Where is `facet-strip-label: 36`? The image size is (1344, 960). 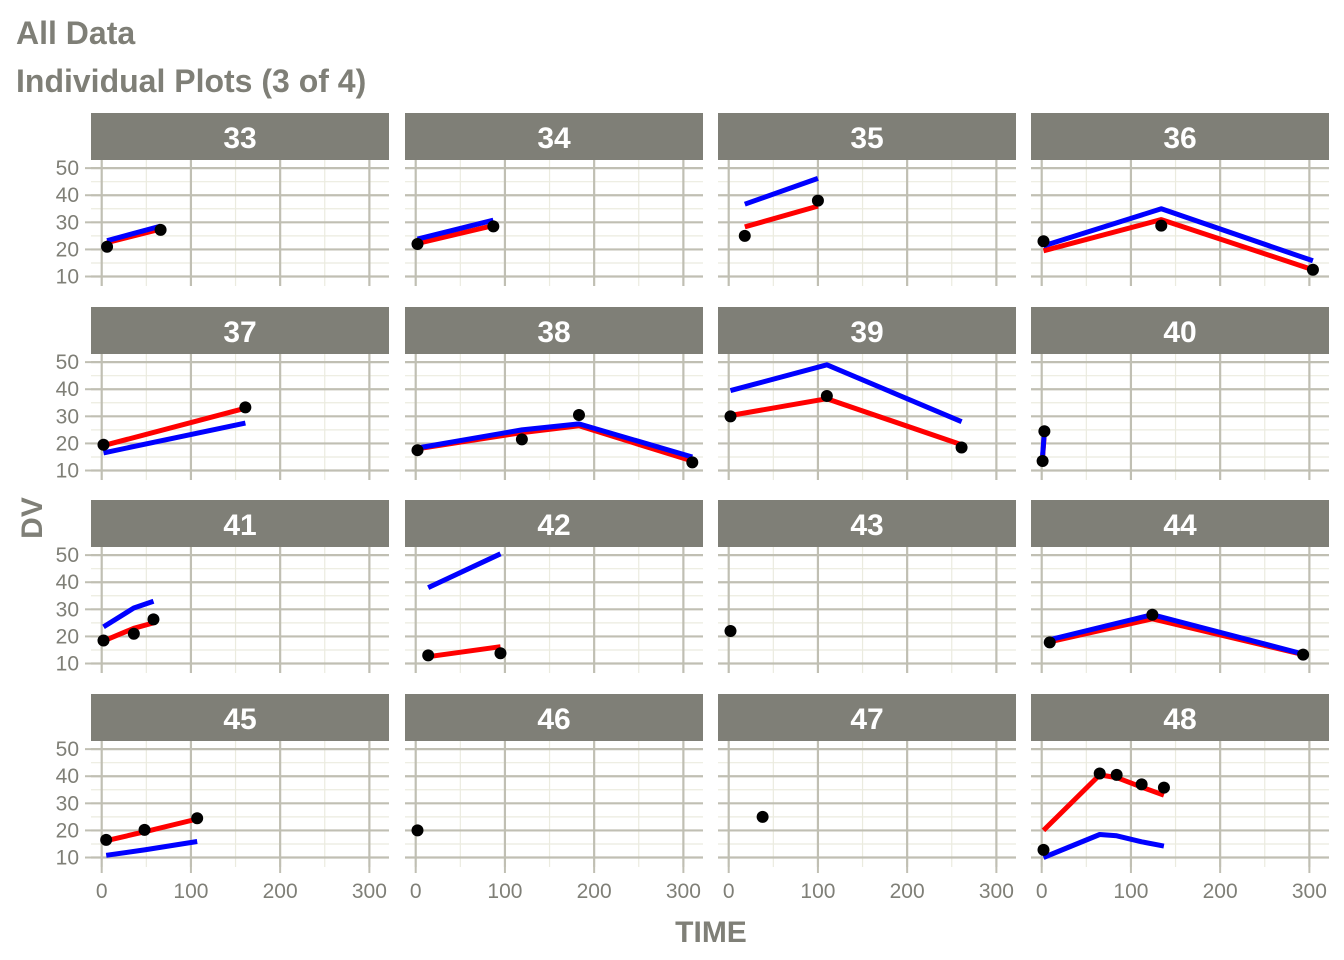
facet-strip-label: 36 is located at coordinates (1179, 138).